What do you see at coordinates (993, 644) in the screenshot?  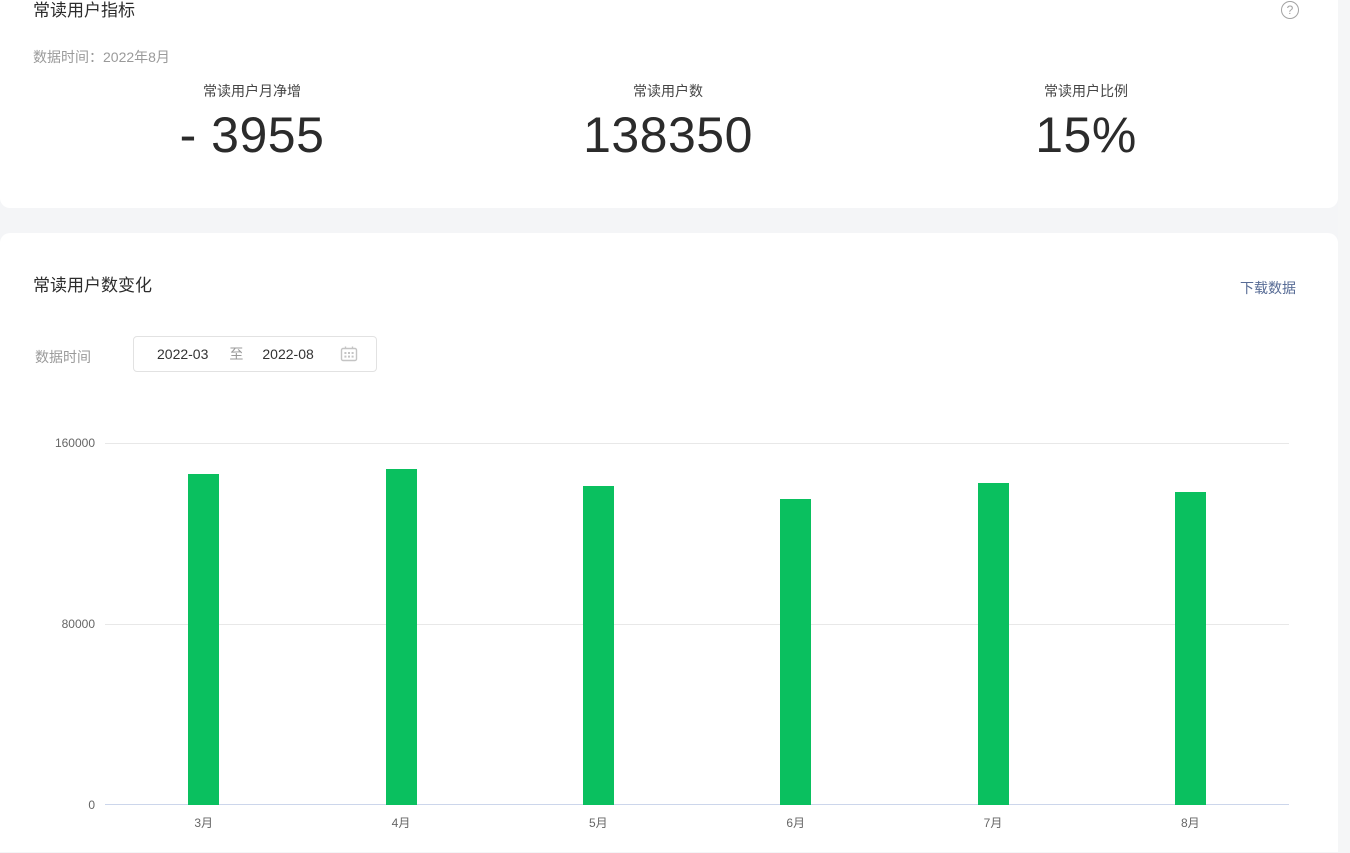 I see `bar-7月` at bounding box center [993, 644].